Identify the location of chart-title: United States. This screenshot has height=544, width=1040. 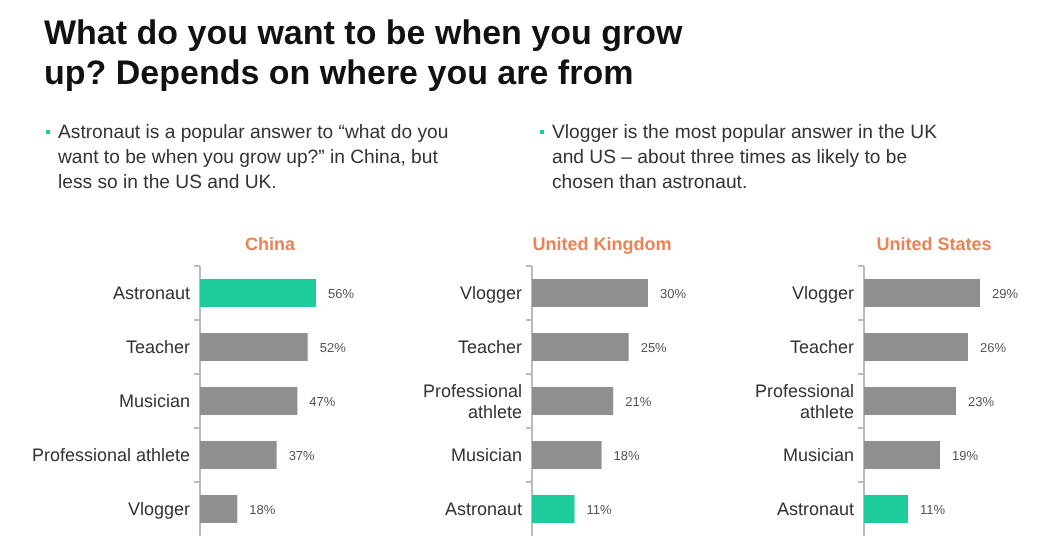
(934, 244).